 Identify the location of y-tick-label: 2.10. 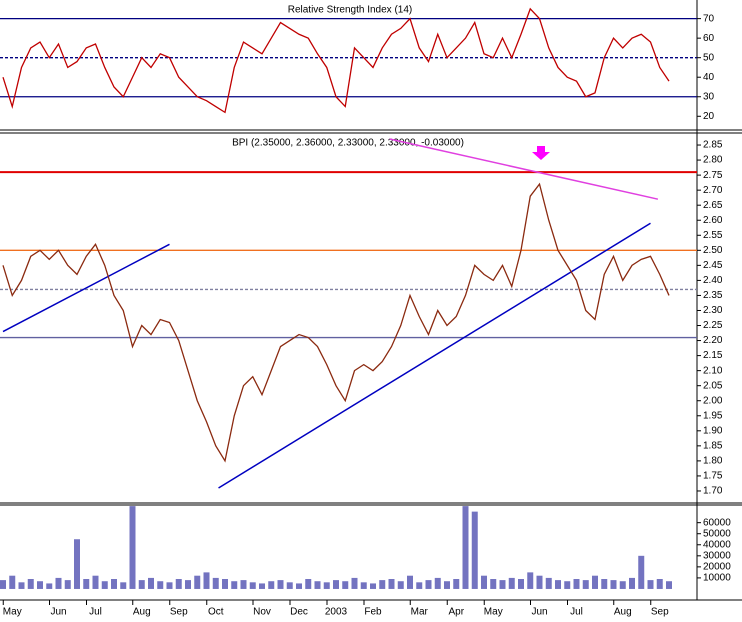
(713, 370).